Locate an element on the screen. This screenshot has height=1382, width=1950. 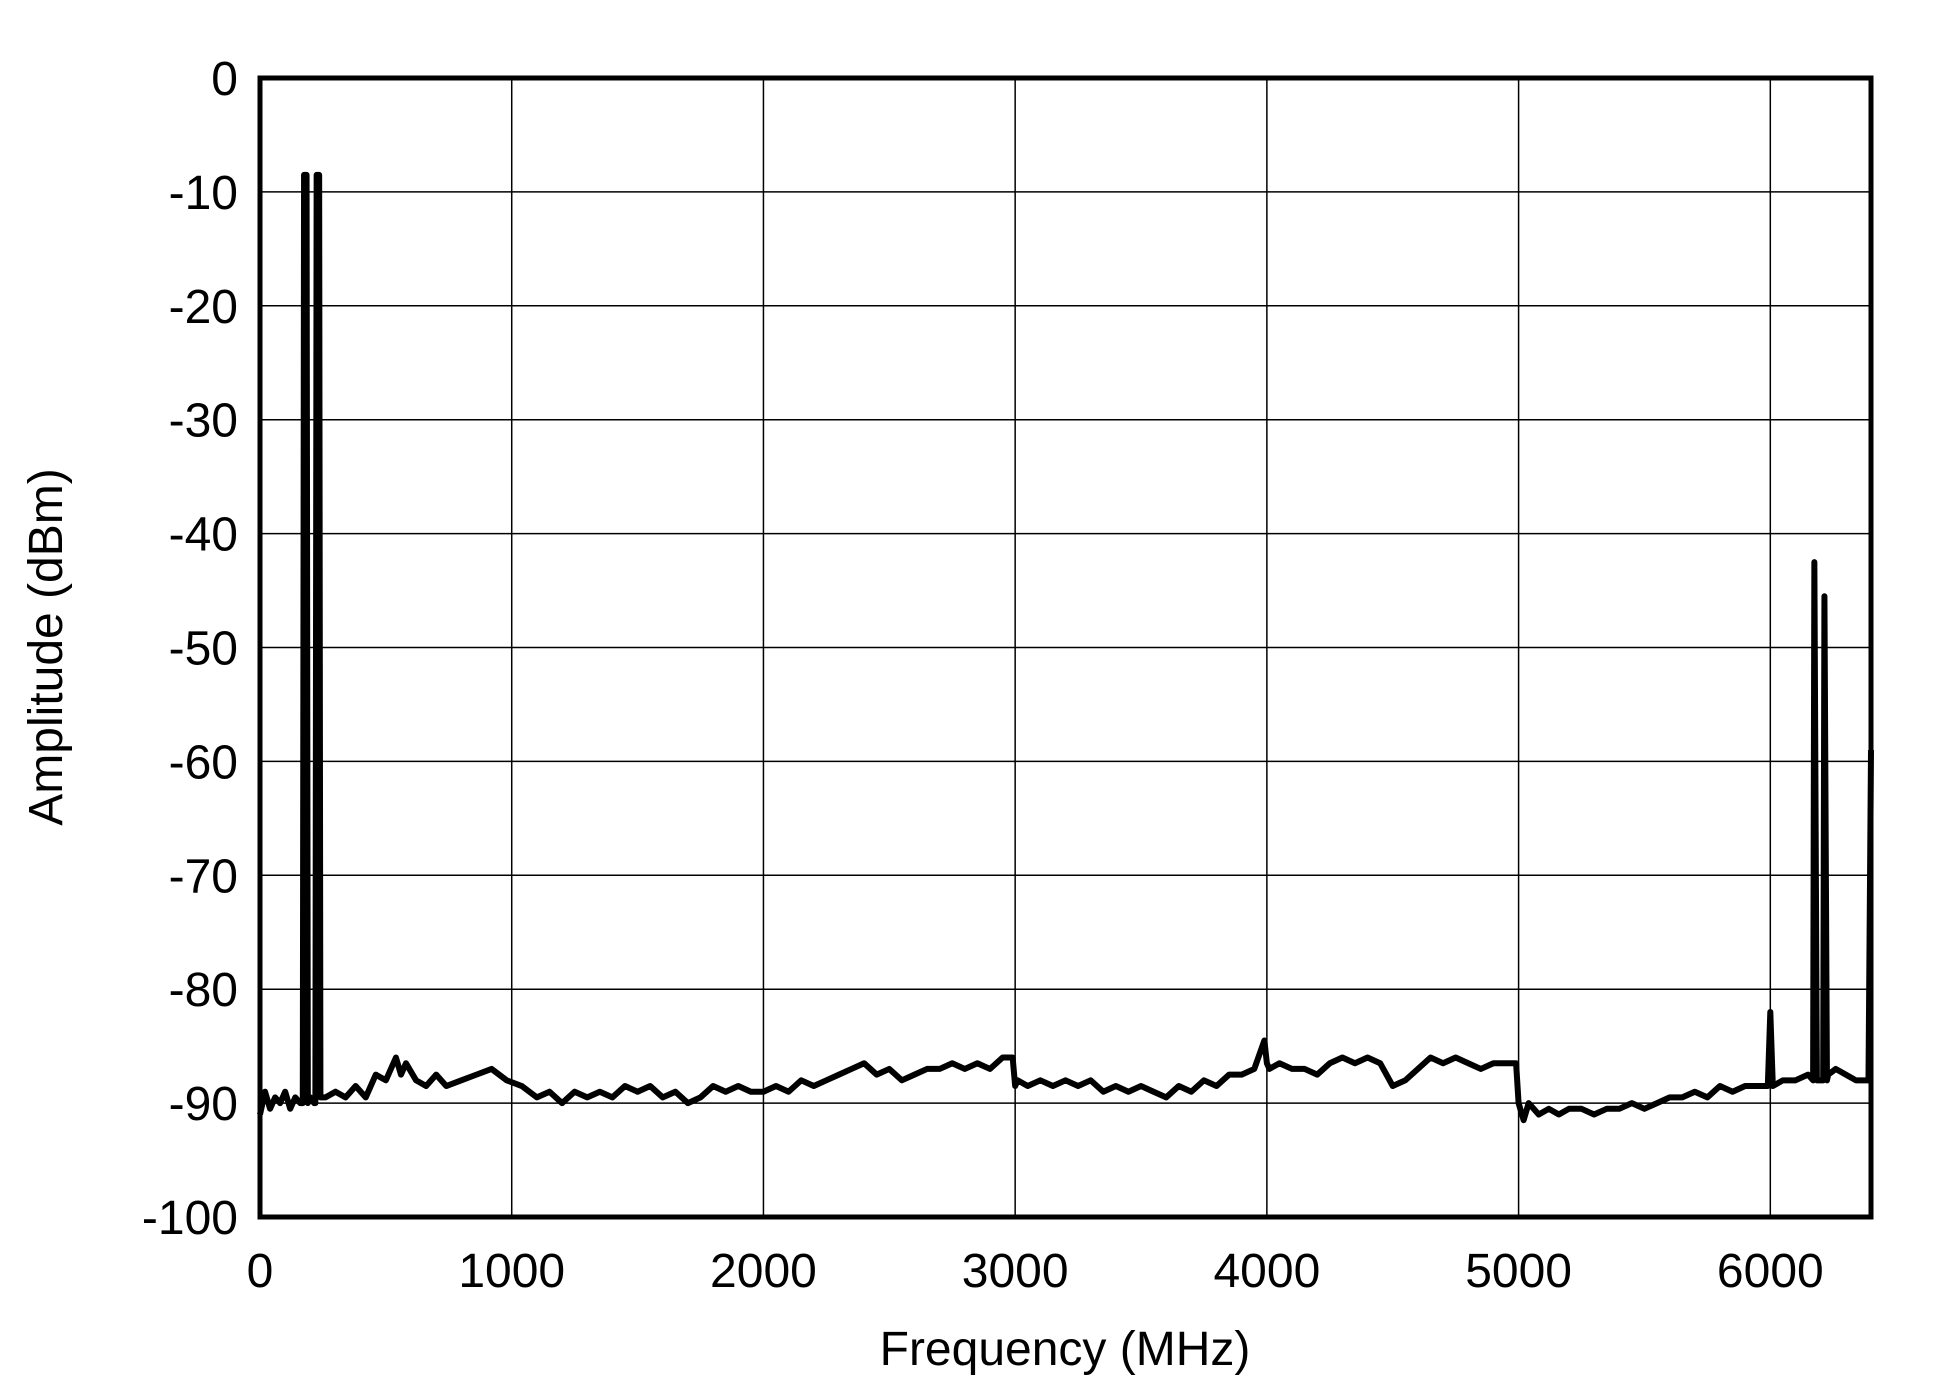
x-tick-label: 5000 is located at coordinates (1518, 1271).